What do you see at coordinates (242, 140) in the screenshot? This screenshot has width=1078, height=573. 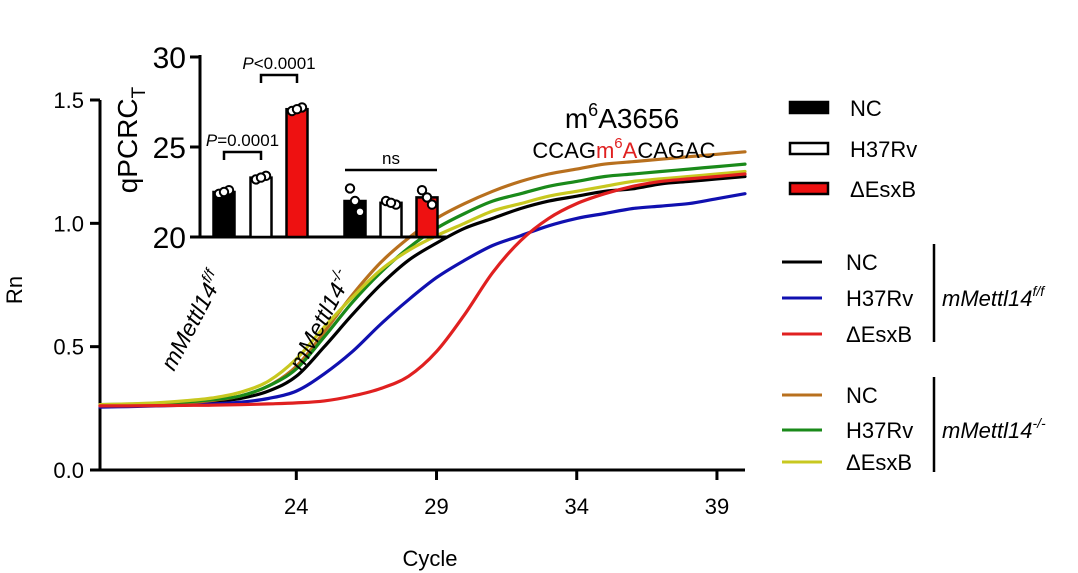 I see `comparison-label: P=0.0001` at bounding box center [242, 140].